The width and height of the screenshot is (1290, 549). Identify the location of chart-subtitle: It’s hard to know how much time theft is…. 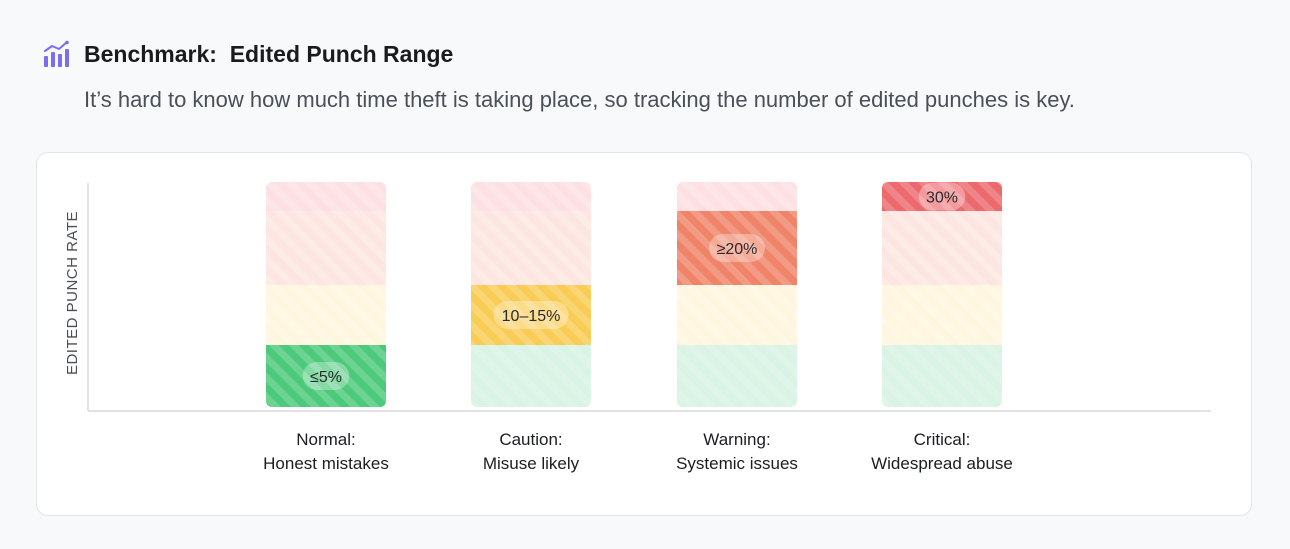
(579, 99).